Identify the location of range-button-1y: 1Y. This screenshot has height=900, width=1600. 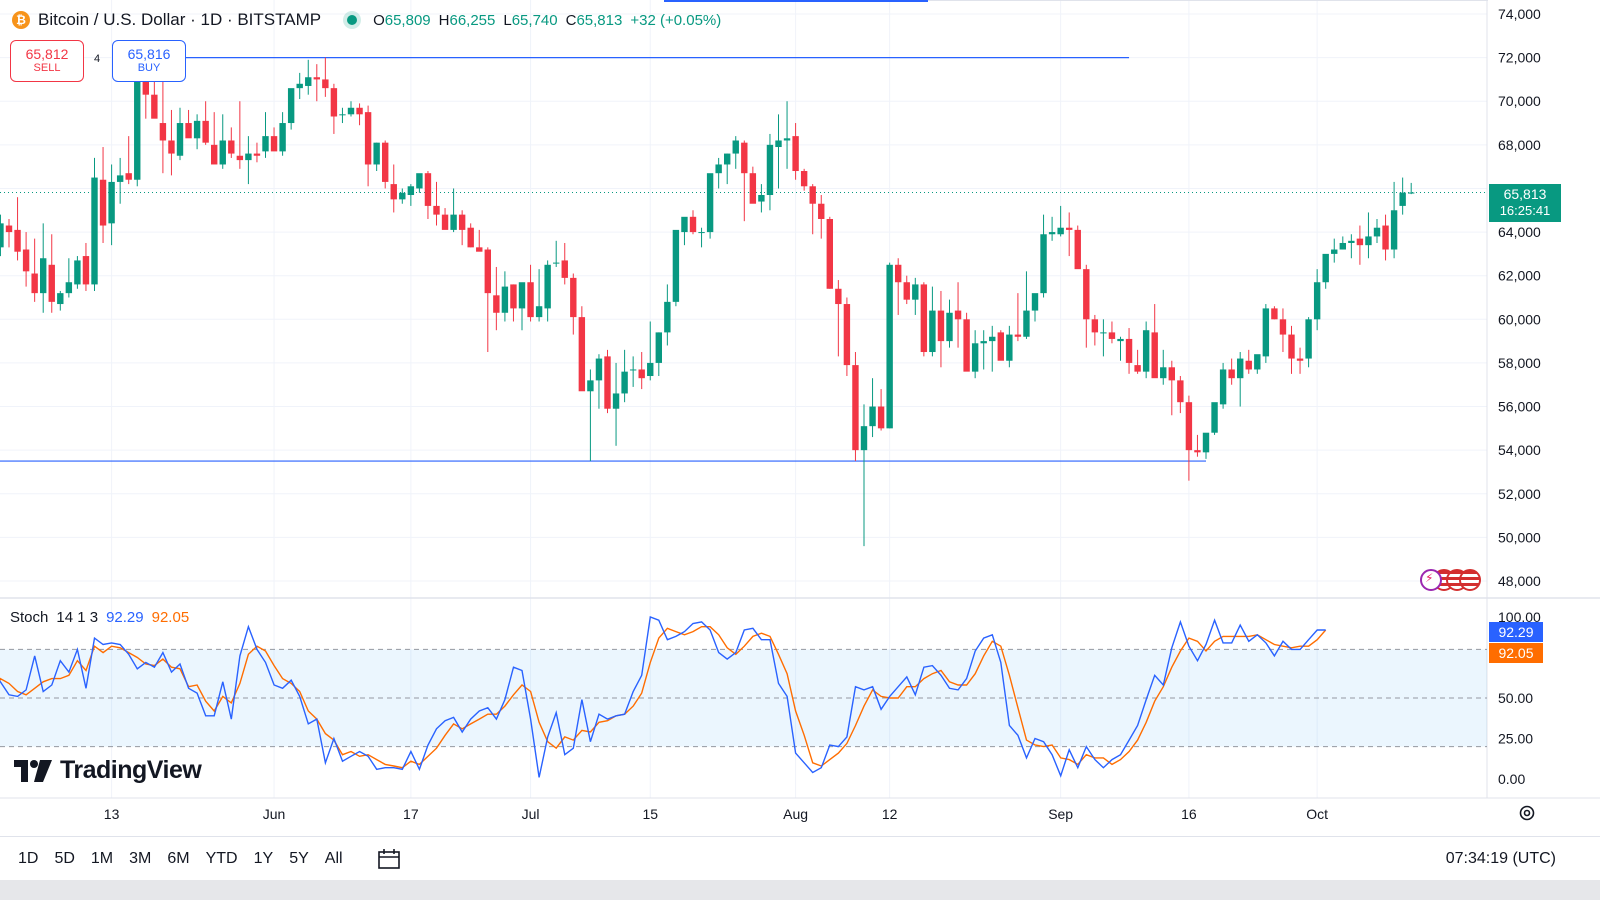
(263, 858).